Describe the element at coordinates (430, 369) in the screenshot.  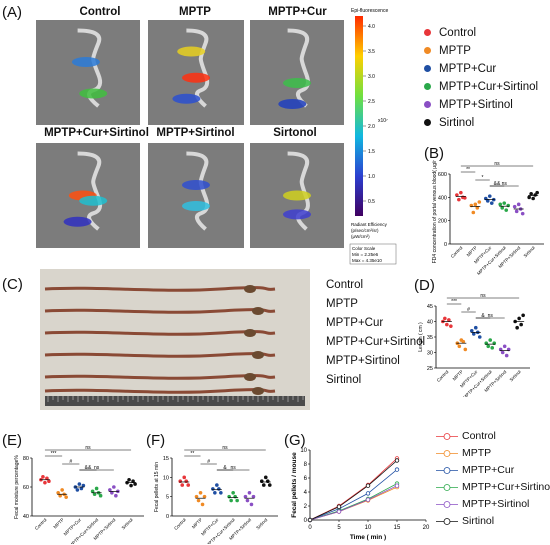
I see `y-tick-label: 25` at that location.